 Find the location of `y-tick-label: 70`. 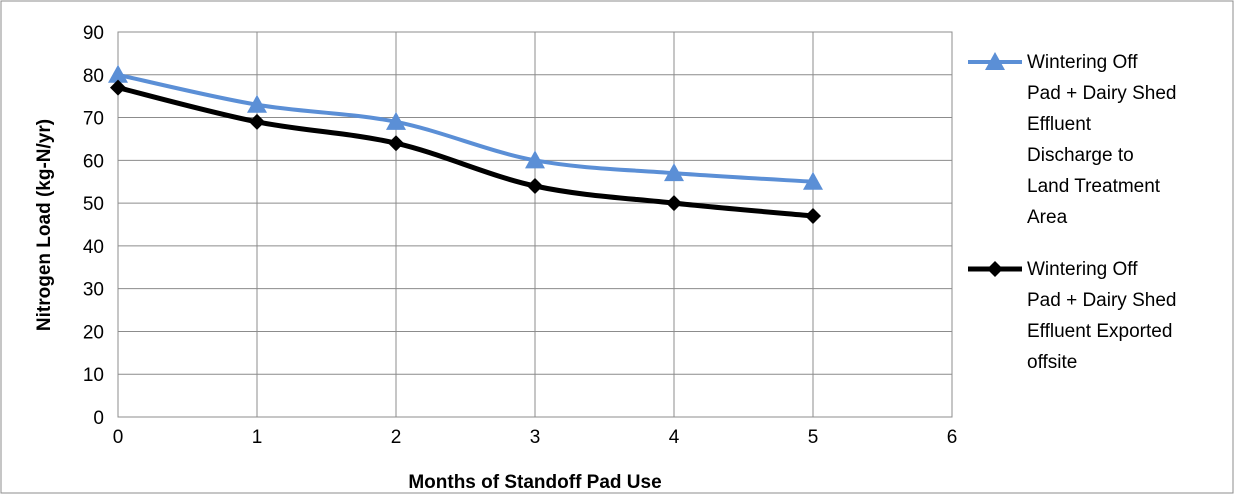

y-tick-label: 70 is located at coordinates (93, 119).